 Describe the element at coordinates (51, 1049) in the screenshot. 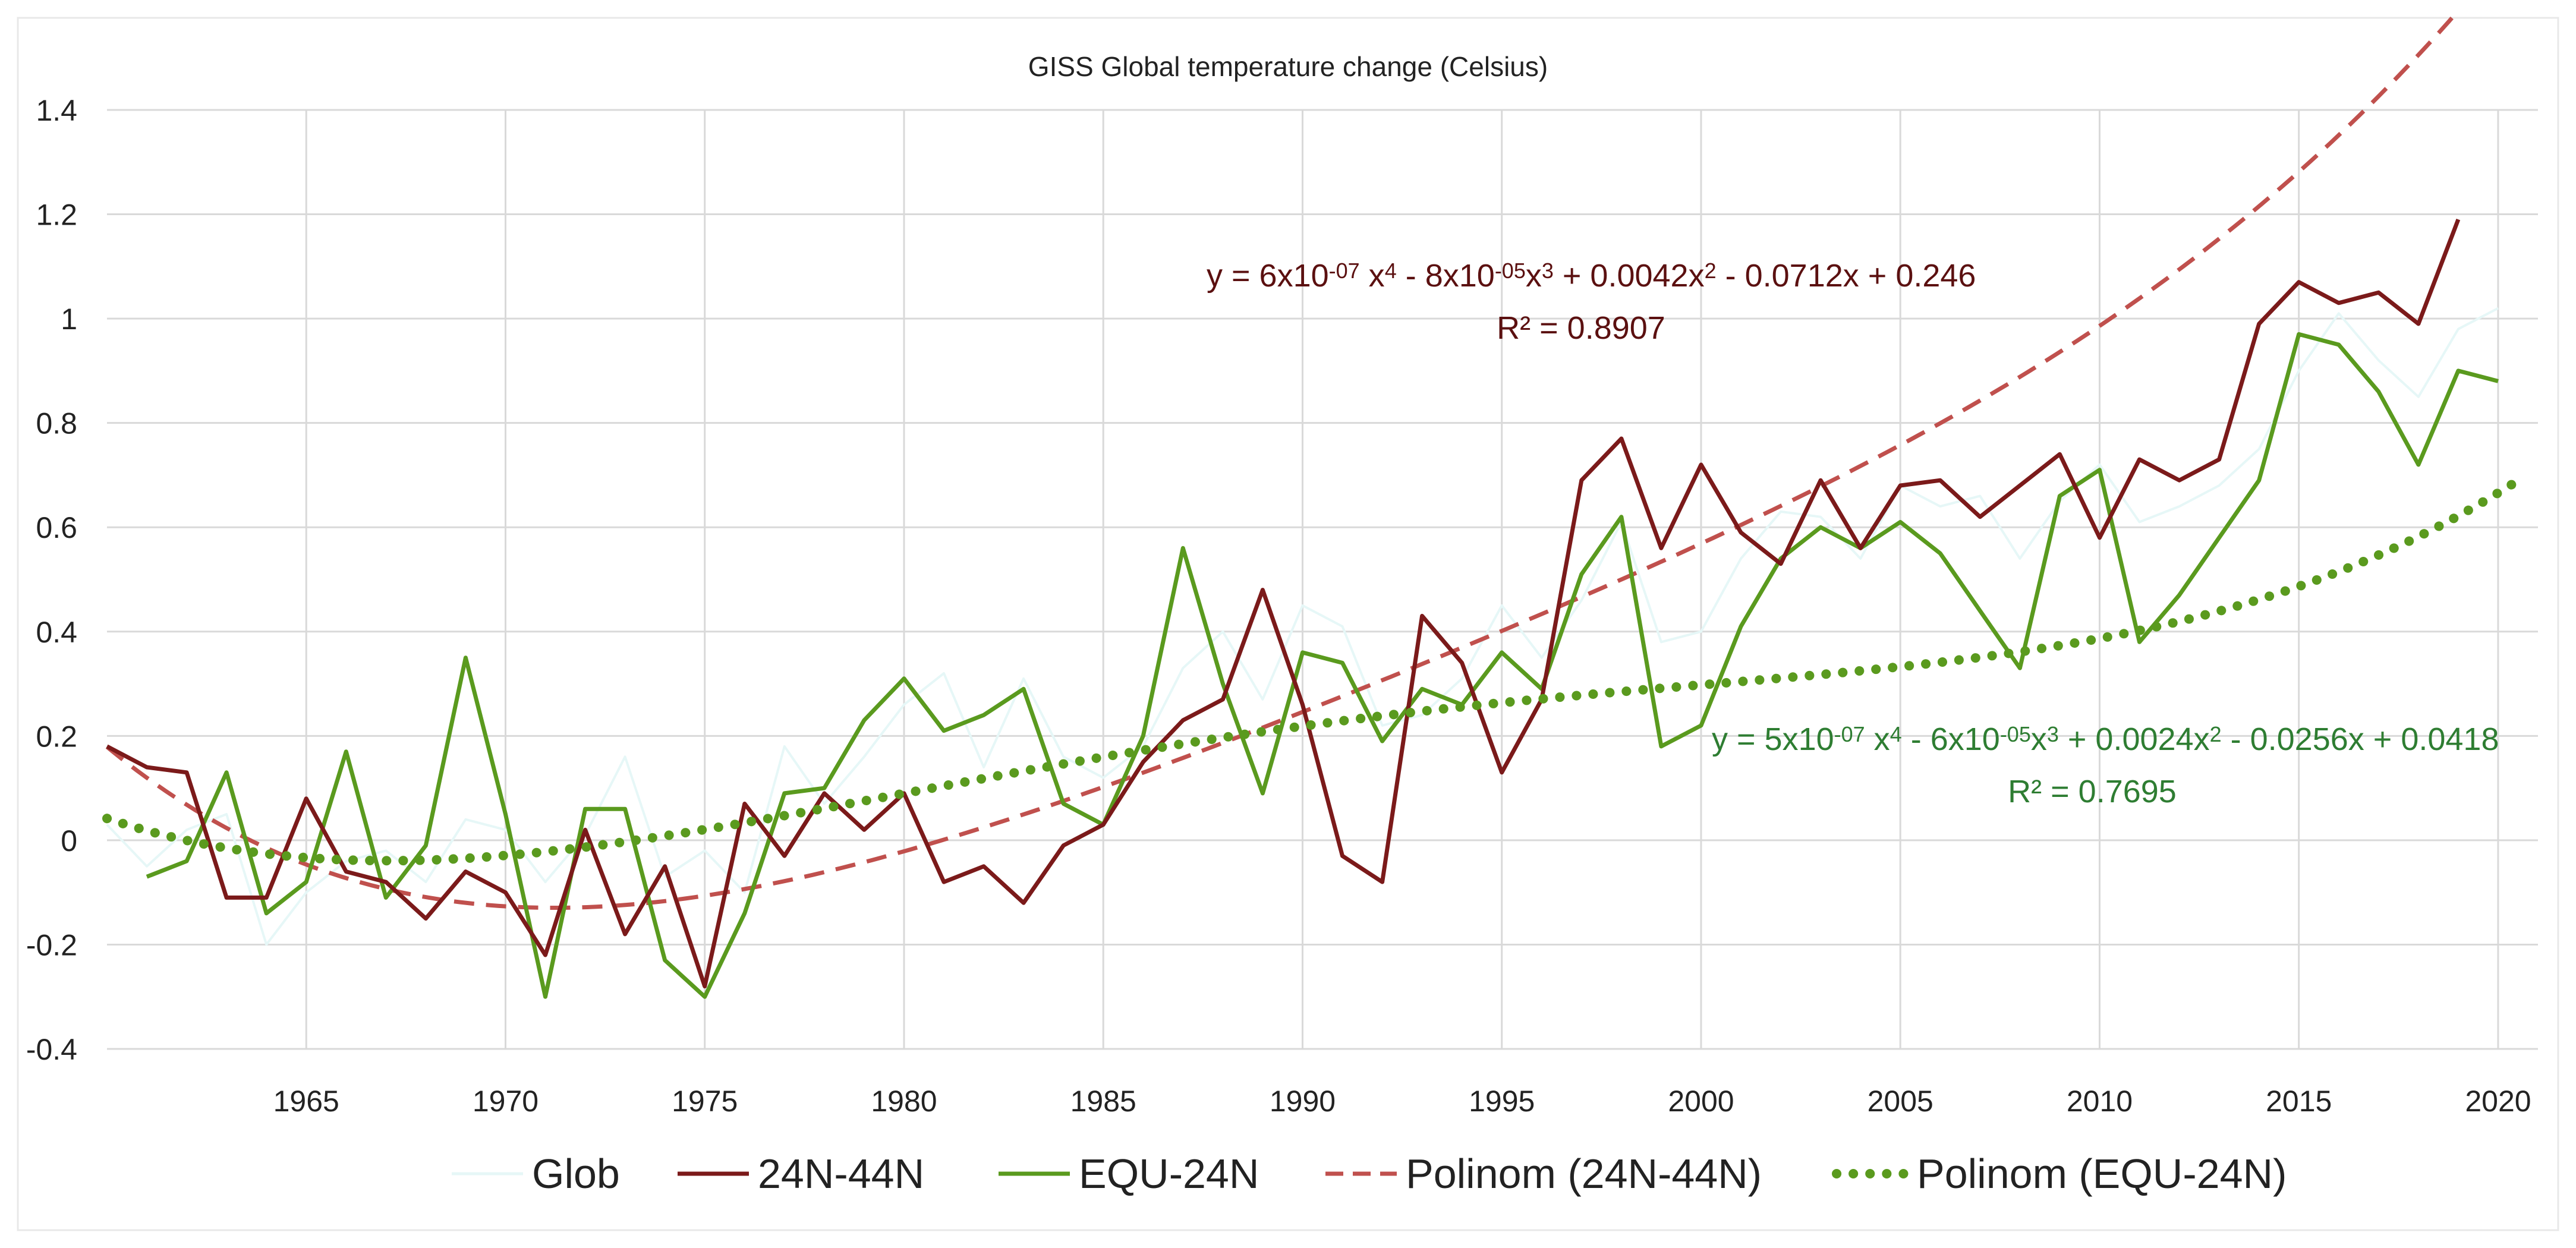

I see `y-tick-label: -0.4` at that location.